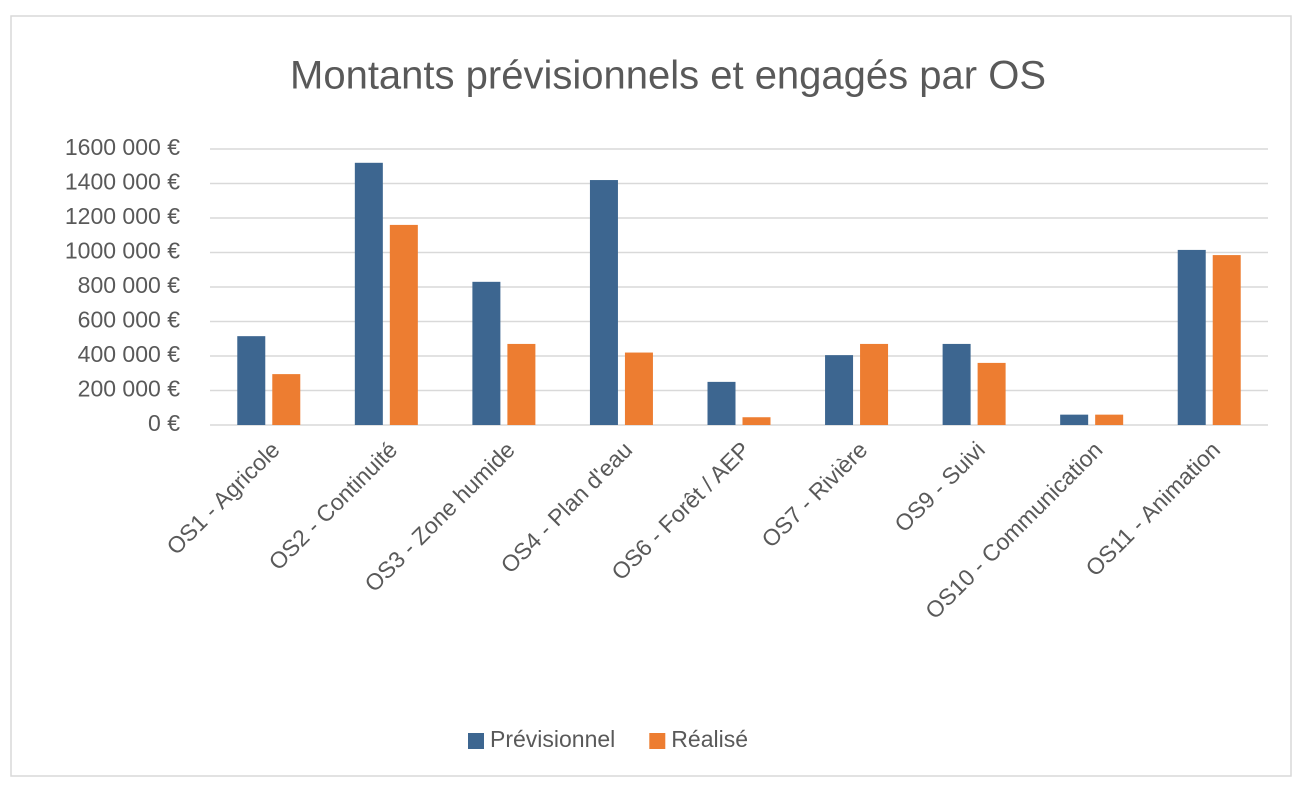 The height and width of the screenshot is (787, 1296). What do you see at coordinates (129, 354) in the screenshot?
I see `y-tick-label: 400 000 €` at bounding box center [129, 354].